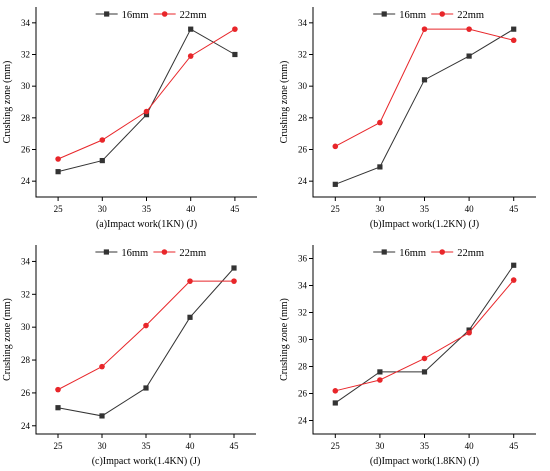 This screenshot has width=550, height=471. Describe the element at coordinates (303, 259) in the screenshot. I see `y-tick-label: 36` at that location.